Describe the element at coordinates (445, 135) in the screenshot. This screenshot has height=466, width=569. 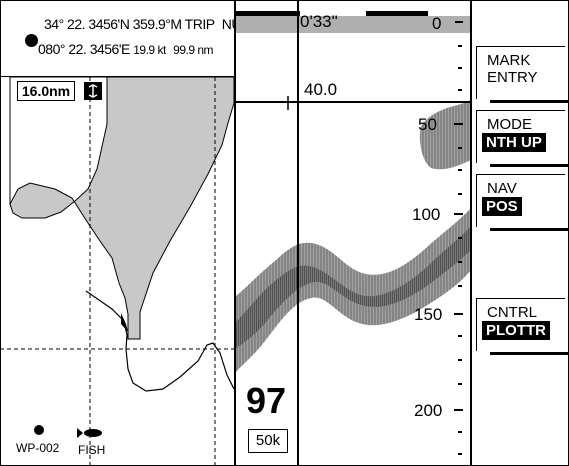
I see `fish-school-echo` at that location.